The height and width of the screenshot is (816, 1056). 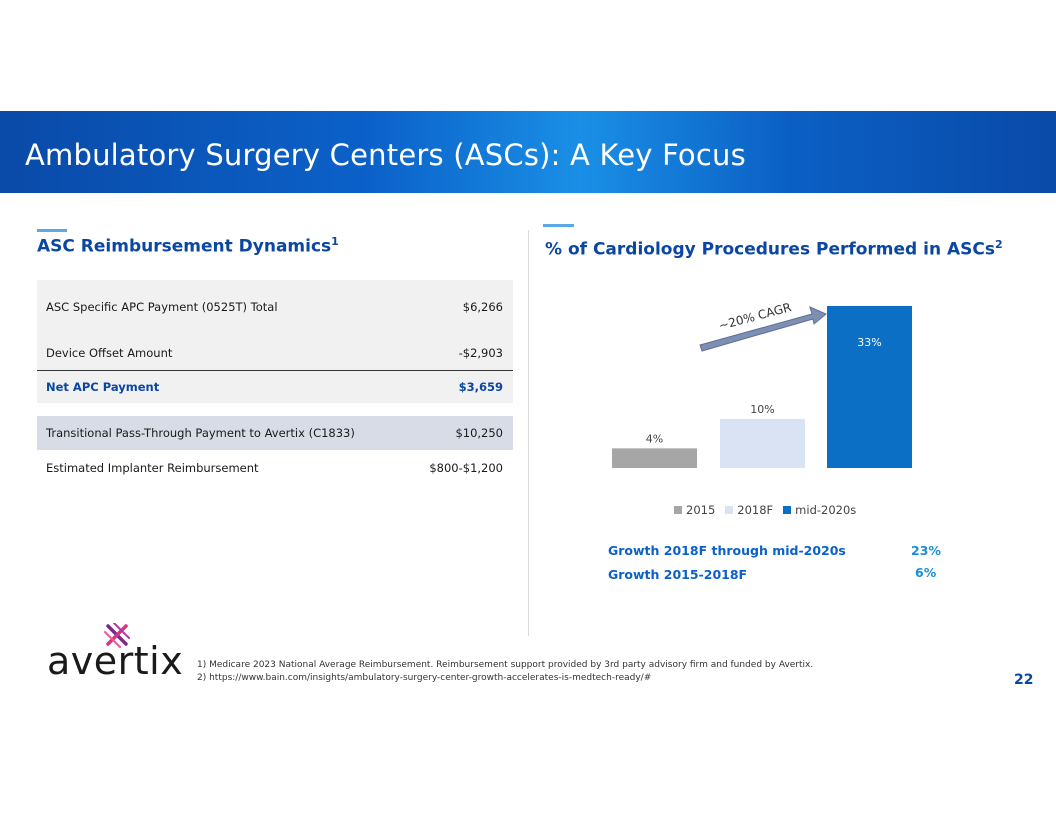 I want to click on bar-value-label: 33%, so click(x=869, y=342).